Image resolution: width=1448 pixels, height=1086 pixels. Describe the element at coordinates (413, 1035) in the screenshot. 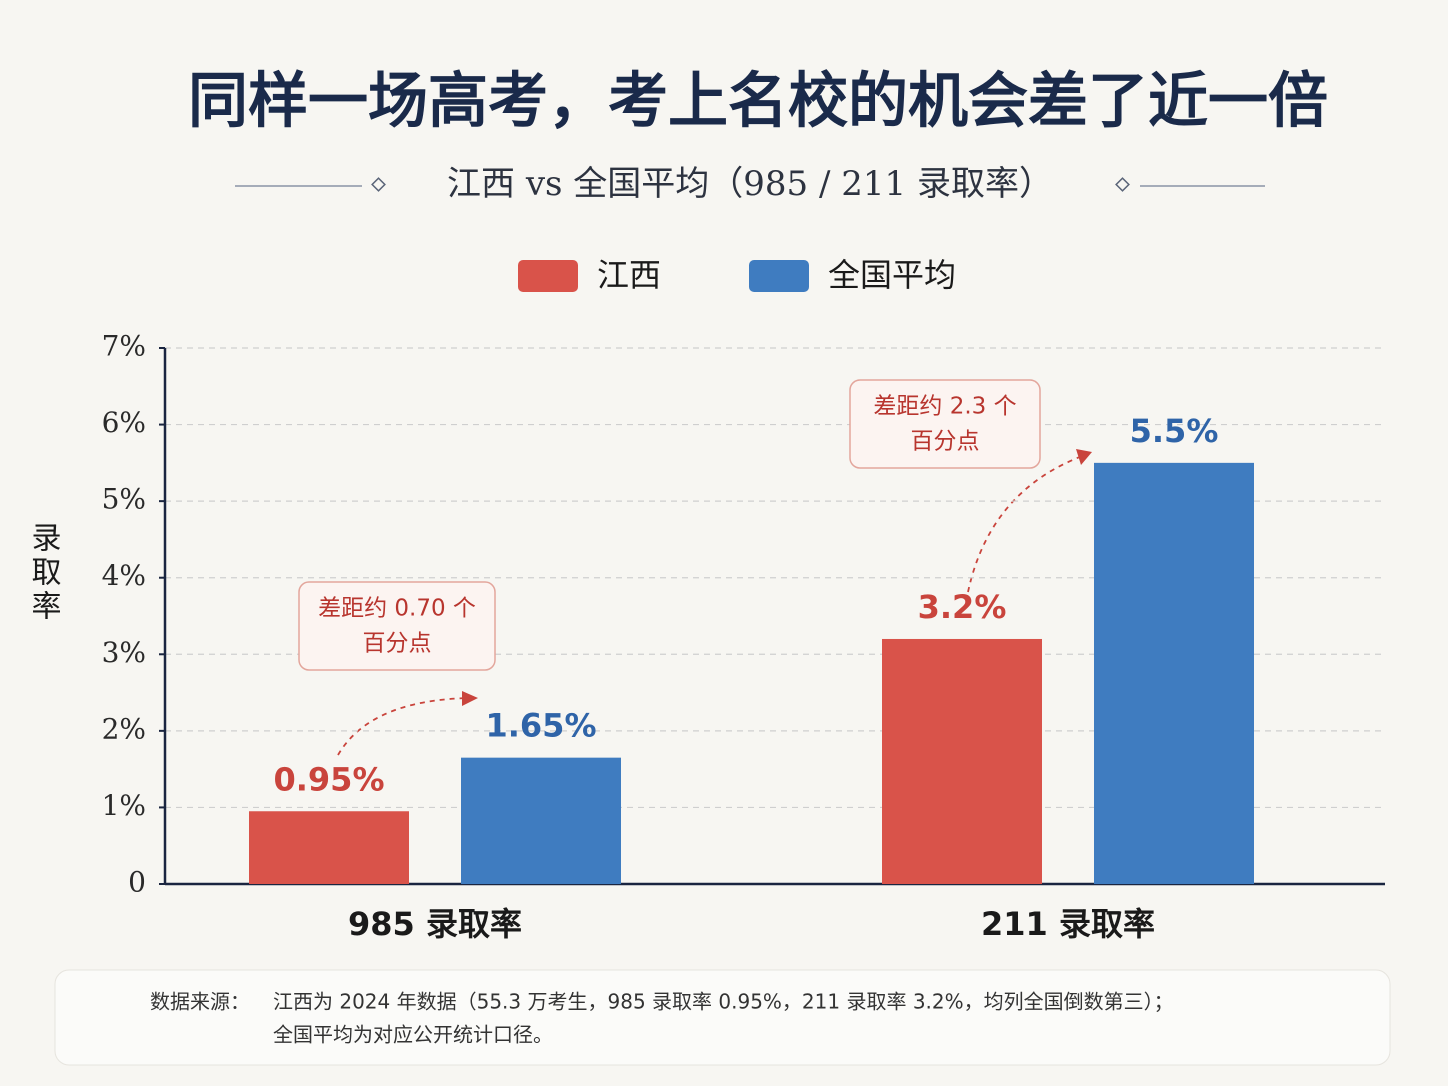

I see `source-text: 全国平均为对应公开统计口径。` at that location.